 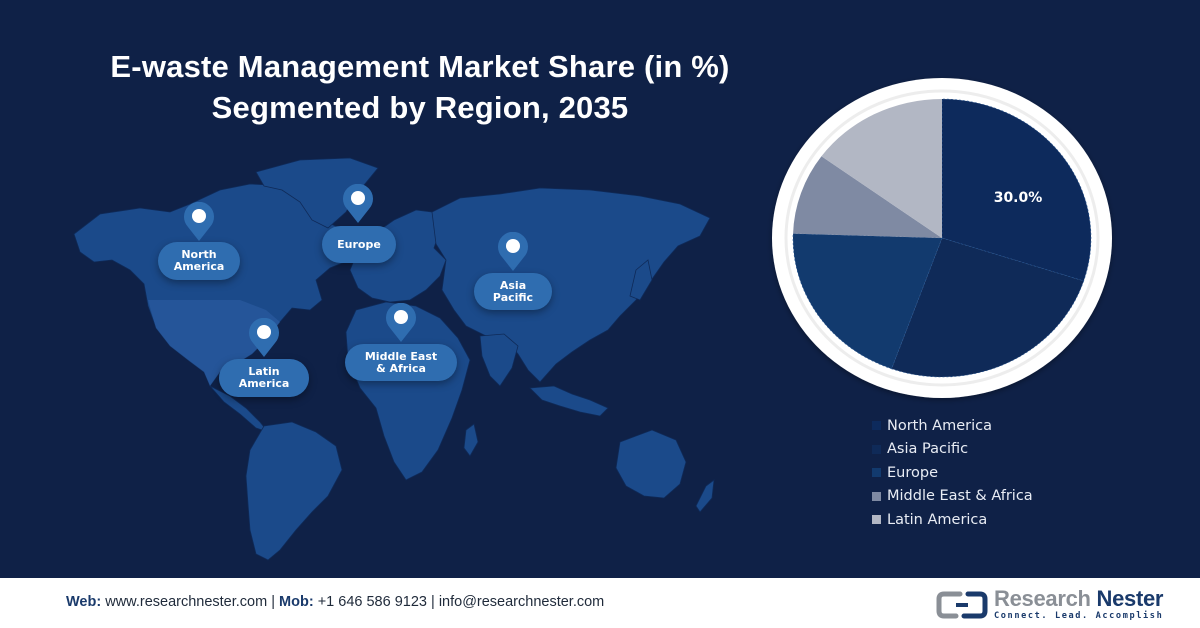 What do you see at coordinates (499, 360) in the screenshot?
I see `map-india` at bounding box center [499, 360].